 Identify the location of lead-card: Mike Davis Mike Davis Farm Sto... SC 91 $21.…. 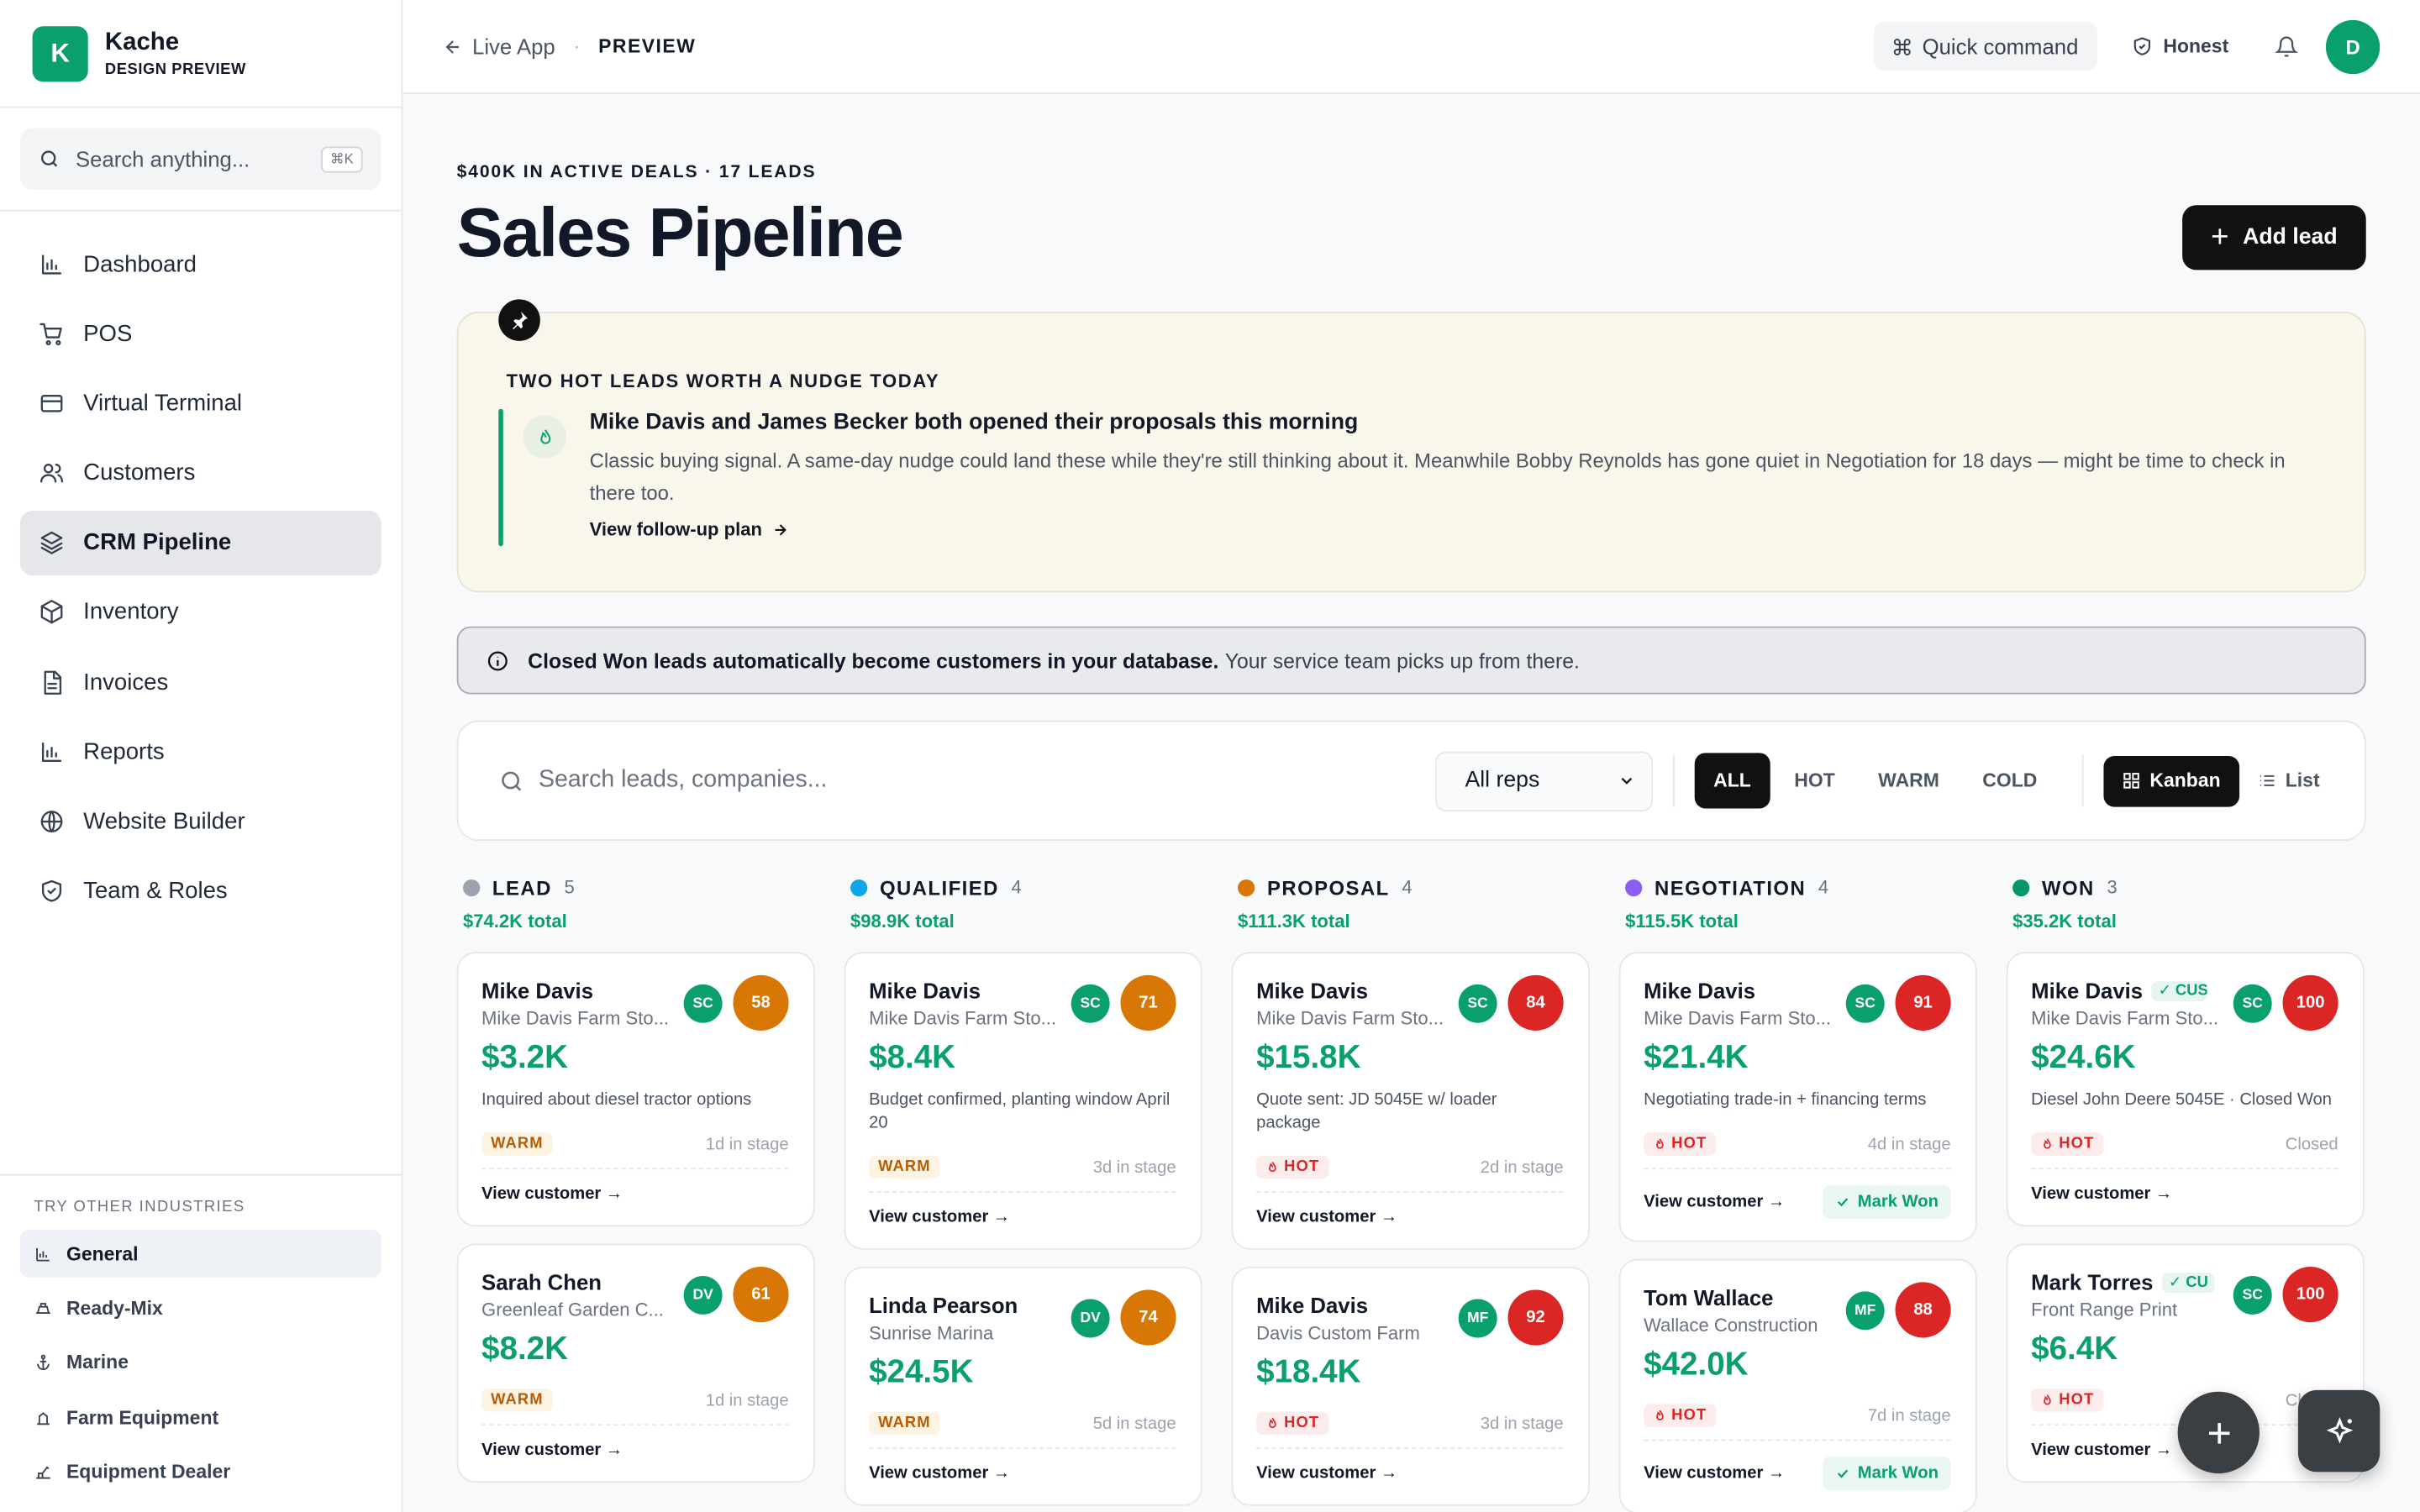
(1798, 1097).